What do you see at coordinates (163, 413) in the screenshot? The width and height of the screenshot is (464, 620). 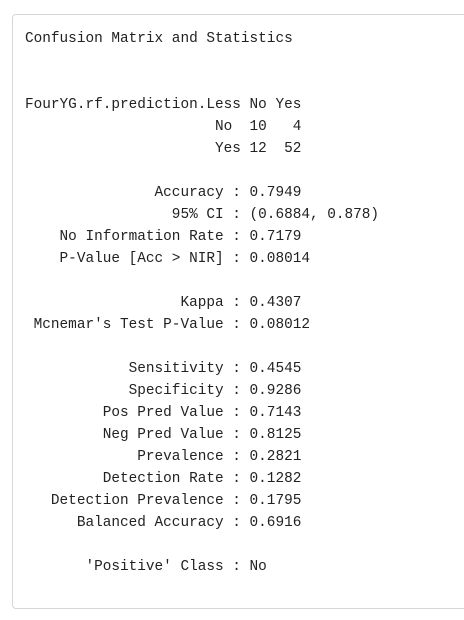 I see `stat-pos-pred-value: Pos Pred Value : 0.7143` at bounding box center [163, 413].